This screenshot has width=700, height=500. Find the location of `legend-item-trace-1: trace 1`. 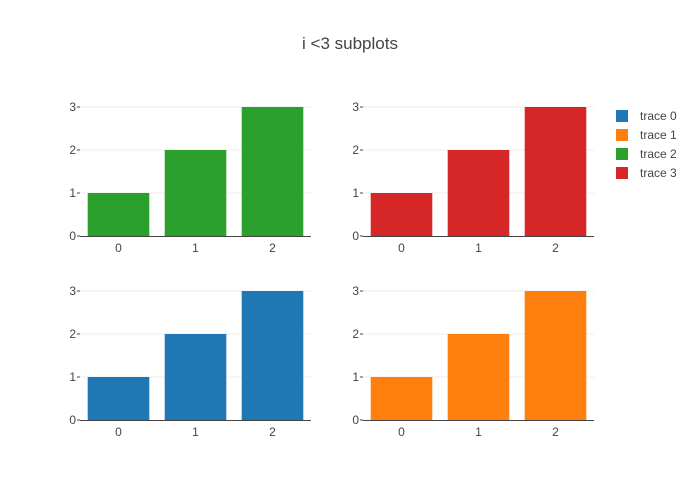

legend-item-trace-1: trace 1 is located at coordinates (646, 134).